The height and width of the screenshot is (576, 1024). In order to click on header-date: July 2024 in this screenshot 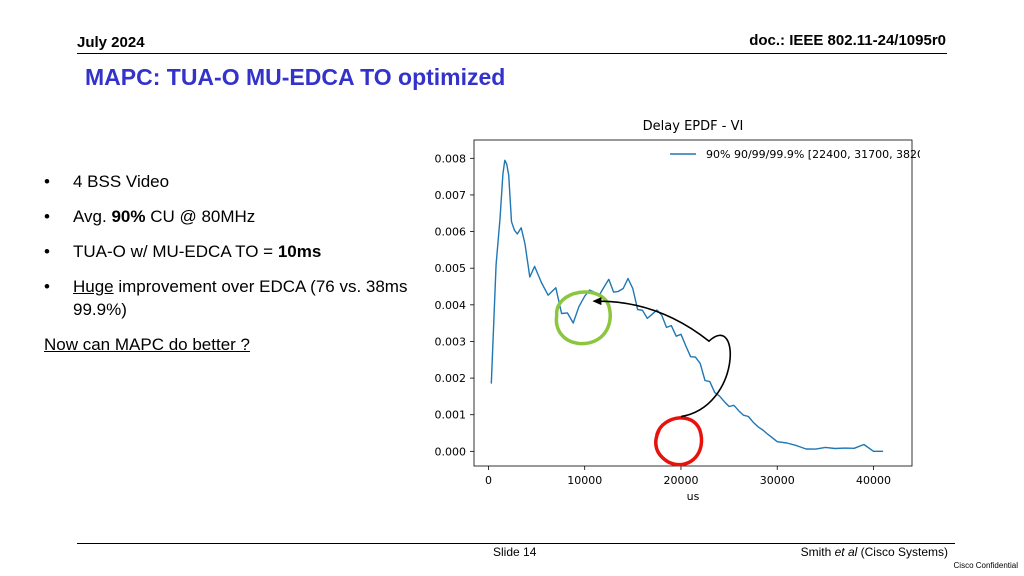, I will do `click(111, 42)`.